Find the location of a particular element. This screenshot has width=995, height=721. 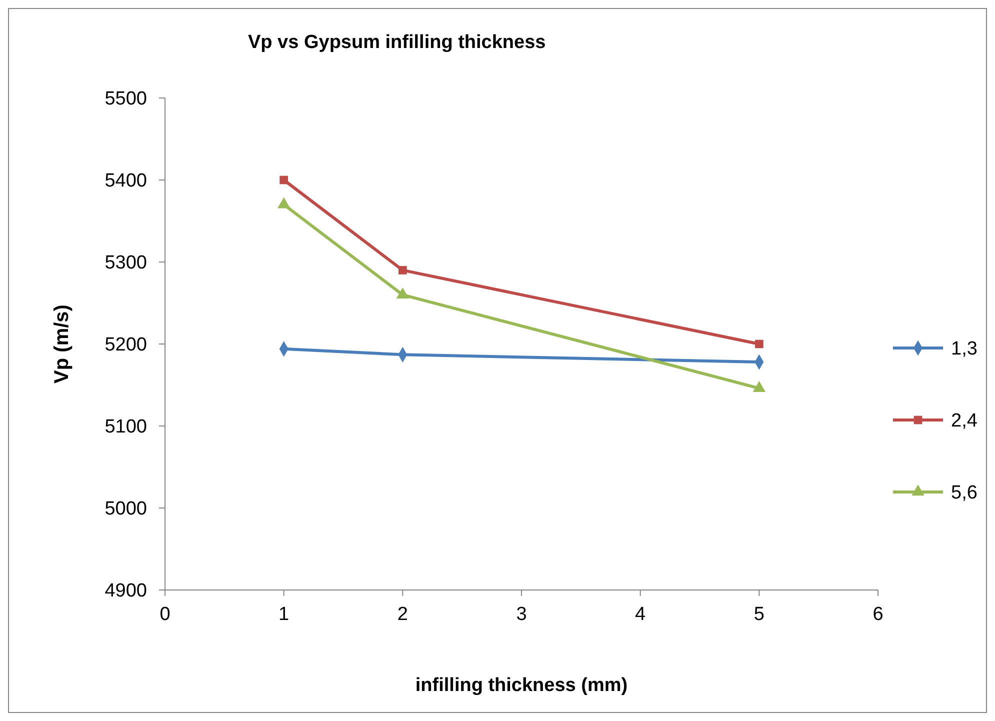

x-tick-label: 3 is located at coordinates (521, 614).